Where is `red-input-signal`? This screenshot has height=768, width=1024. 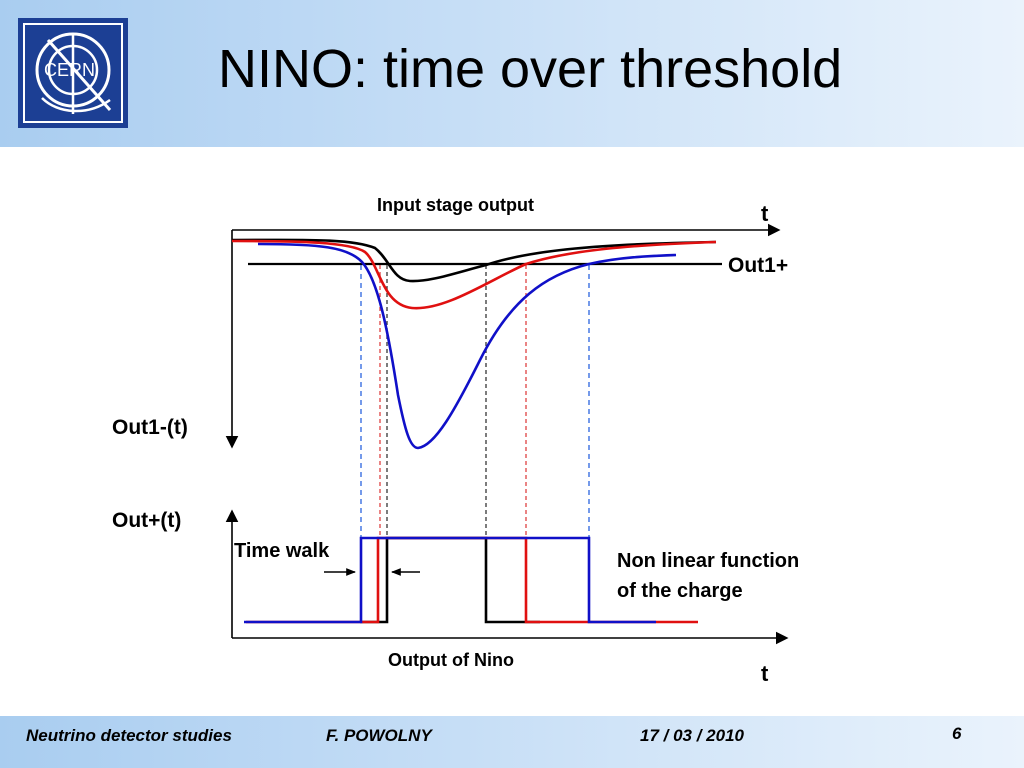
red-input-signal is located at coordinates (474, 274).